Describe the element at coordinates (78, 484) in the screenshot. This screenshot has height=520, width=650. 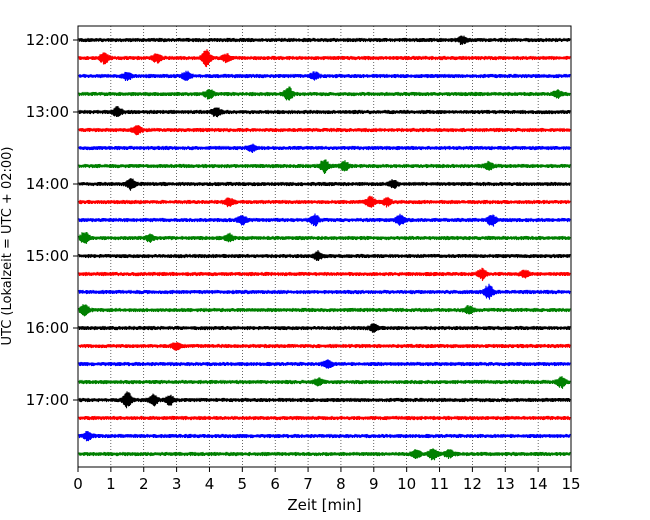
I see `x-tick-label: 0` at that location.